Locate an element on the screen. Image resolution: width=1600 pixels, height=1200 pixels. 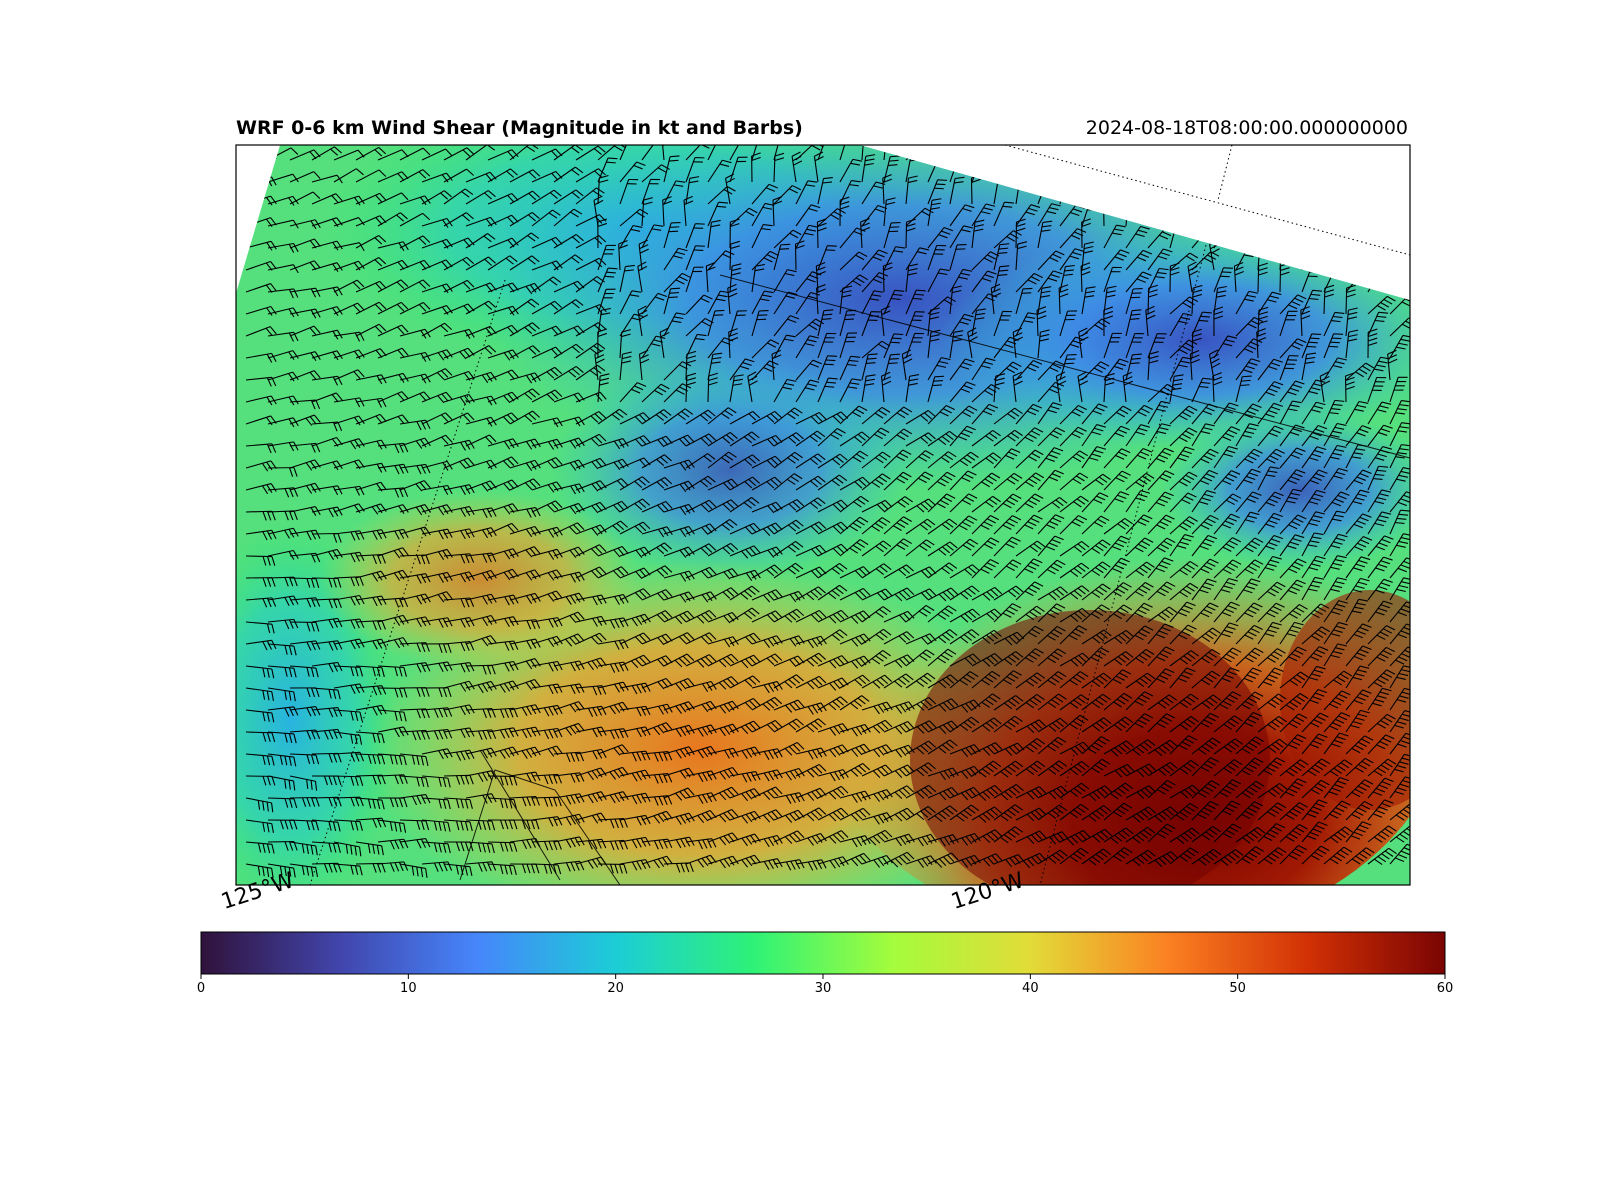
colorbar-tick-label: 50 is located at coordinates (1237, 988).